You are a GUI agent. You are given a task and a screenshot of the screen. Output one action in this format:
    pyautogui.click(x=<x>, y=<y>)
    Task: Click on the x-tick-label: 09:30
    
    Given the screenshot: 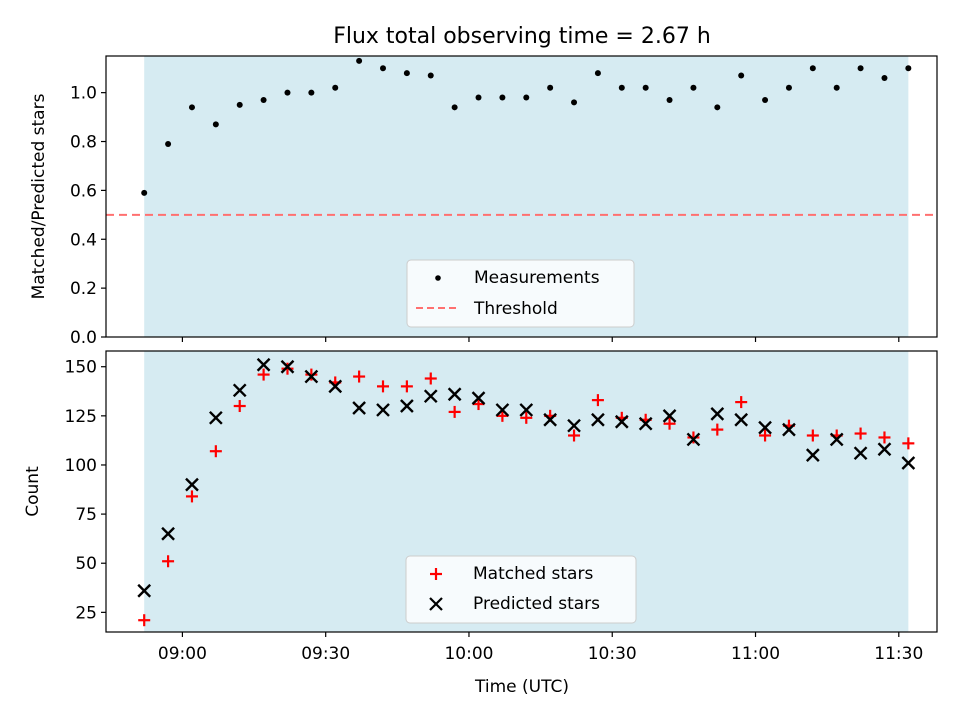 What is the action you would take?
    pyautogui.click(x=325, y=654)
    